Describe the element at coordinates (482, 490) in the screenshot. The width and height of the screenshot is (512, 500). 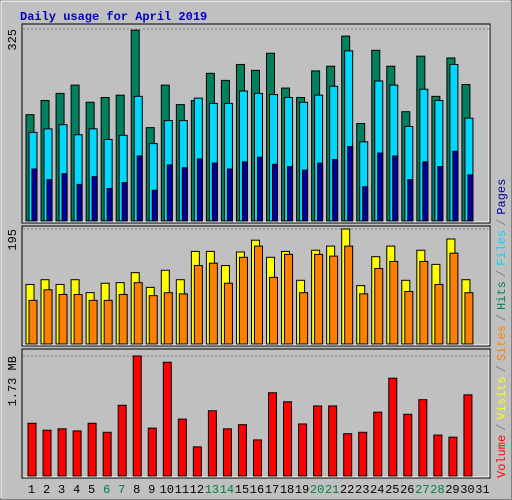
I see `x-tick-label: 31` at that location.